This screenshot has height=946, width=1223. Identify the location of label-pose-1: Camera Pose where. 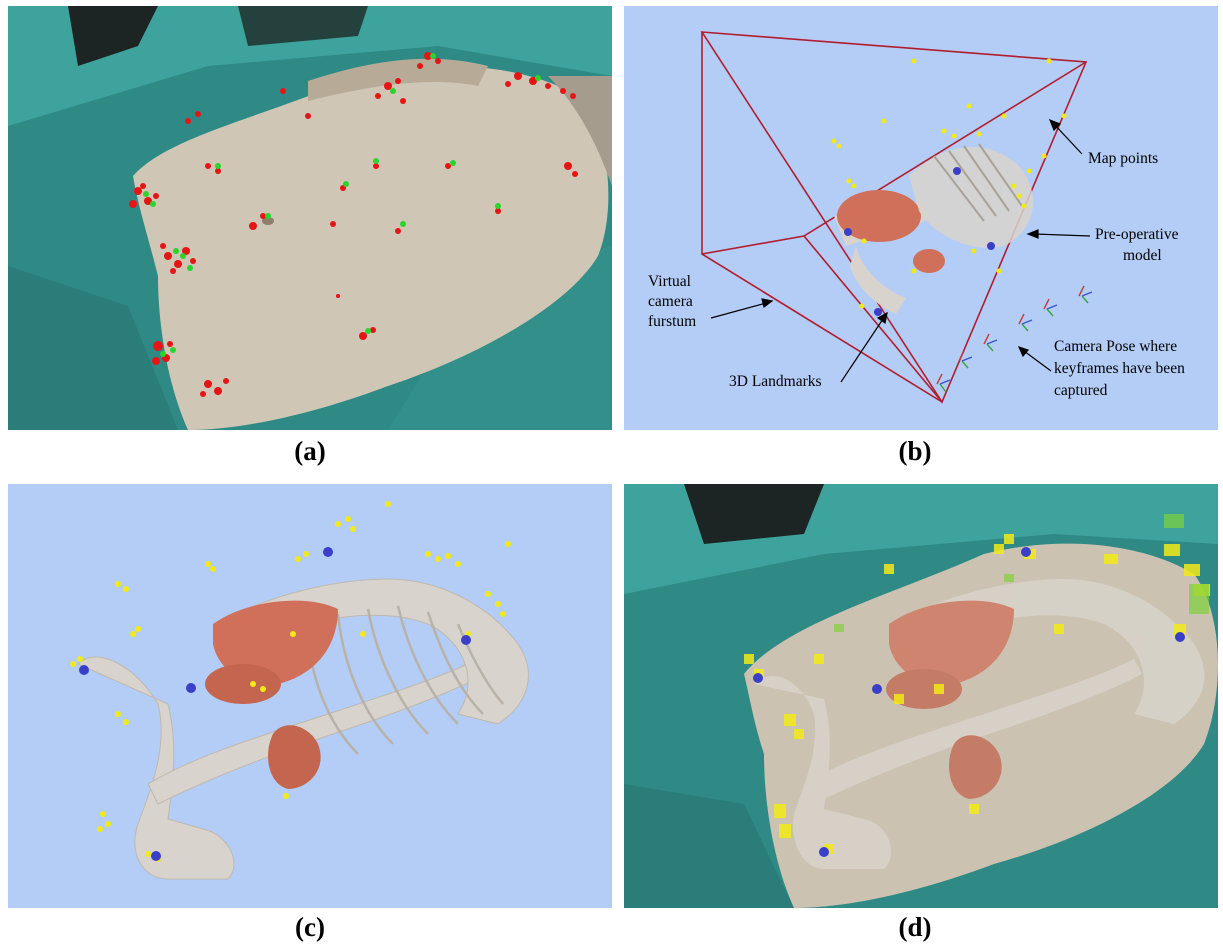
(1115, 346).